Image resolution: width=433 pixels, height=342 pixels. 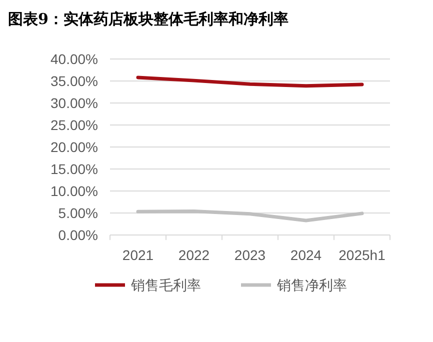 What do you see at coordinates (250, 255) in the screenshot?
I see `x-tick-label: 2023` at bounding box center [250, 255].